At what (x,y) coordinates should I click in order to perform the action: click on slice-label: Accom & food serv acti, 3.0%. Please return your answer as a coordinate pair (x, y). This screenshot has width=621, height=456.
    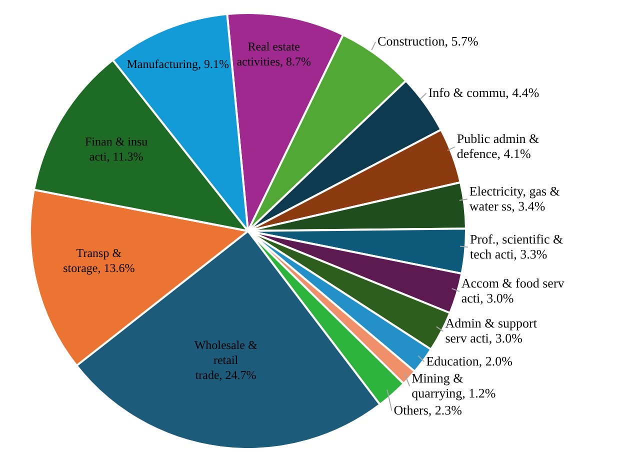
    Looking at the image, I should click on (513, 291).